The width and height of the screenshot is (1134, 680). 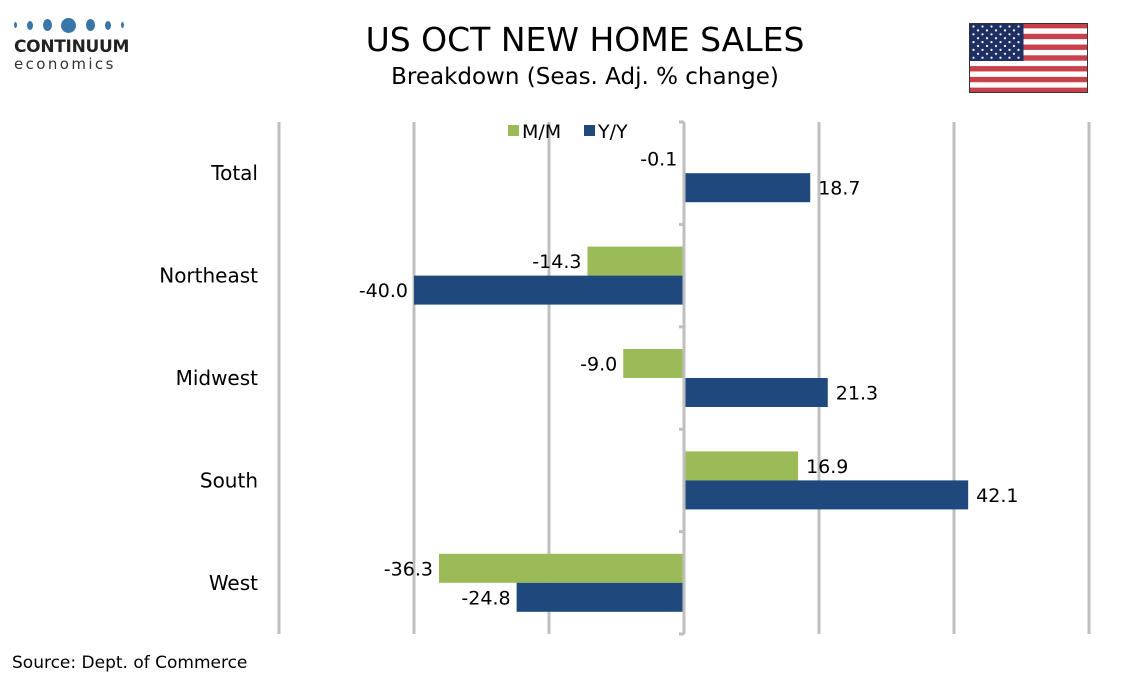 I want to click on data-label-yy-south: 42.1, so click(x=997, y=496).